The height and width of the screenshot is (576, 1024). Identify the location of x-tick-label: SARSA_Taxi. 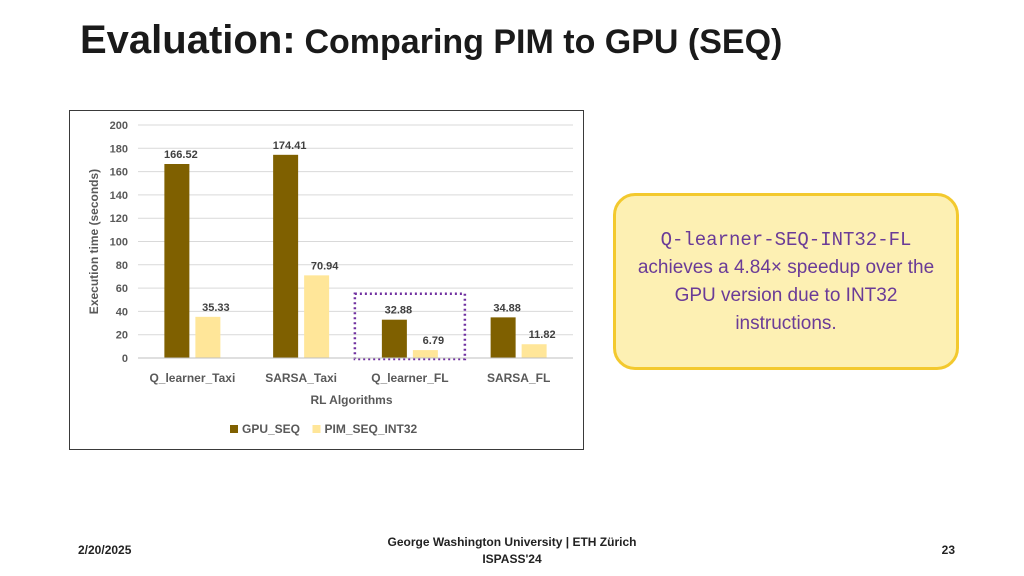
(301, 378).